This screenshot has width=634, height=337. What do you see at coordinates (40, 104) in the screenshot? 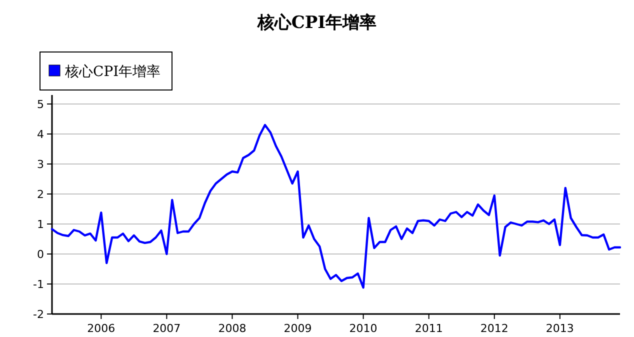
I see `y-tick-label: 5` at bounding box center [40, 104].